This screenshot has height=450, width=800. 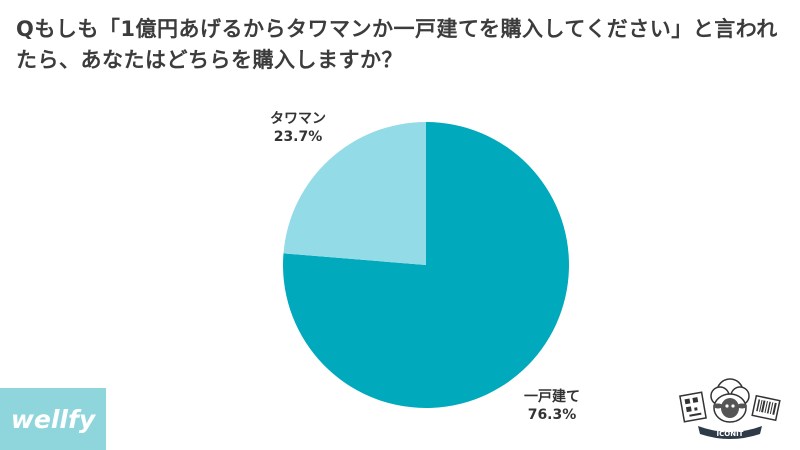 I want to click on qr-card-icon, so click(x=693, y=407).